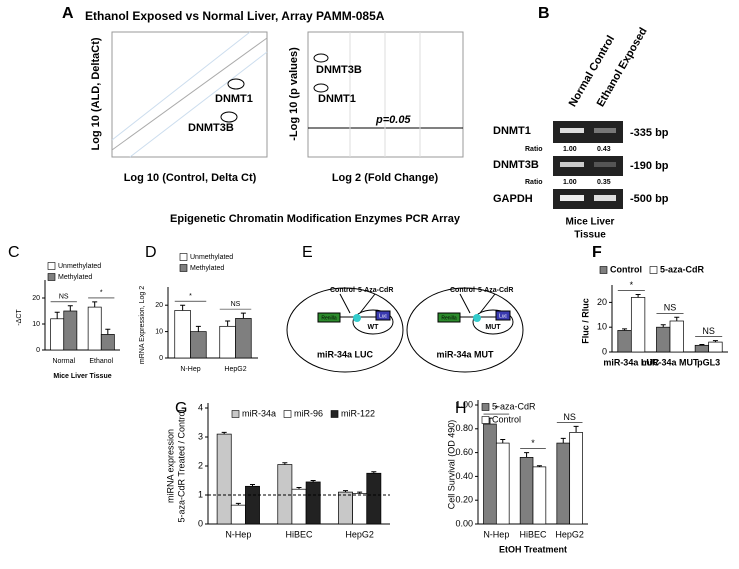  I want to click on site-label: MUT, so click(493, 327).